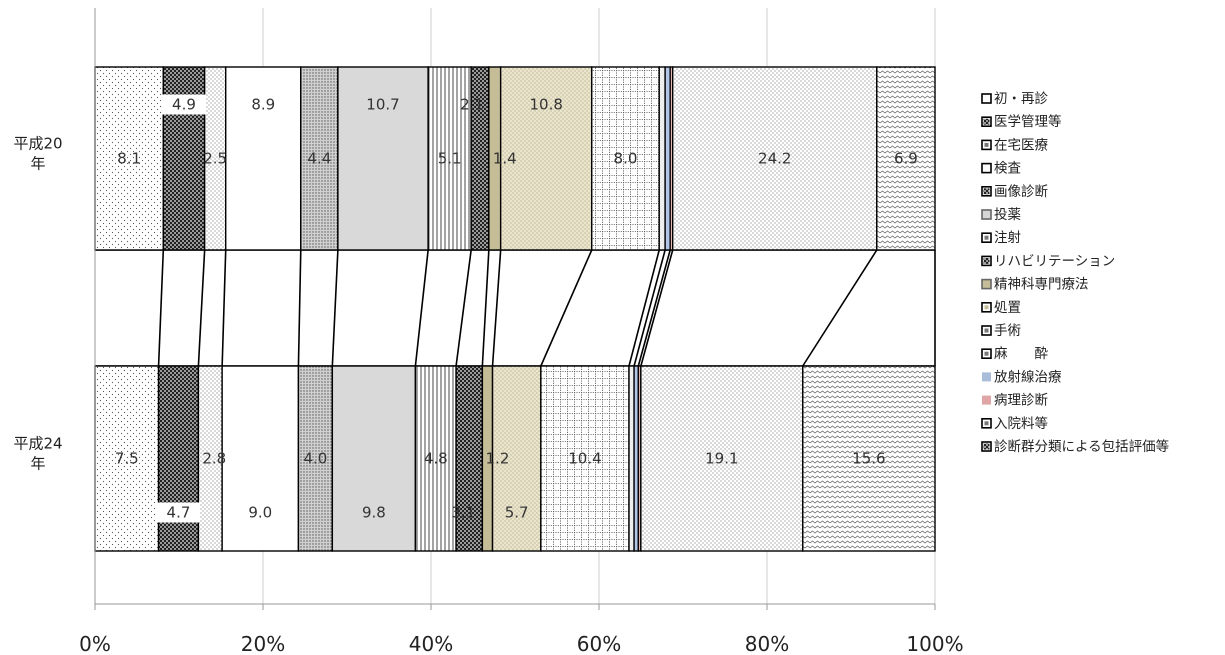  I want to click on legend-label: 手術, so click(1007, 331).